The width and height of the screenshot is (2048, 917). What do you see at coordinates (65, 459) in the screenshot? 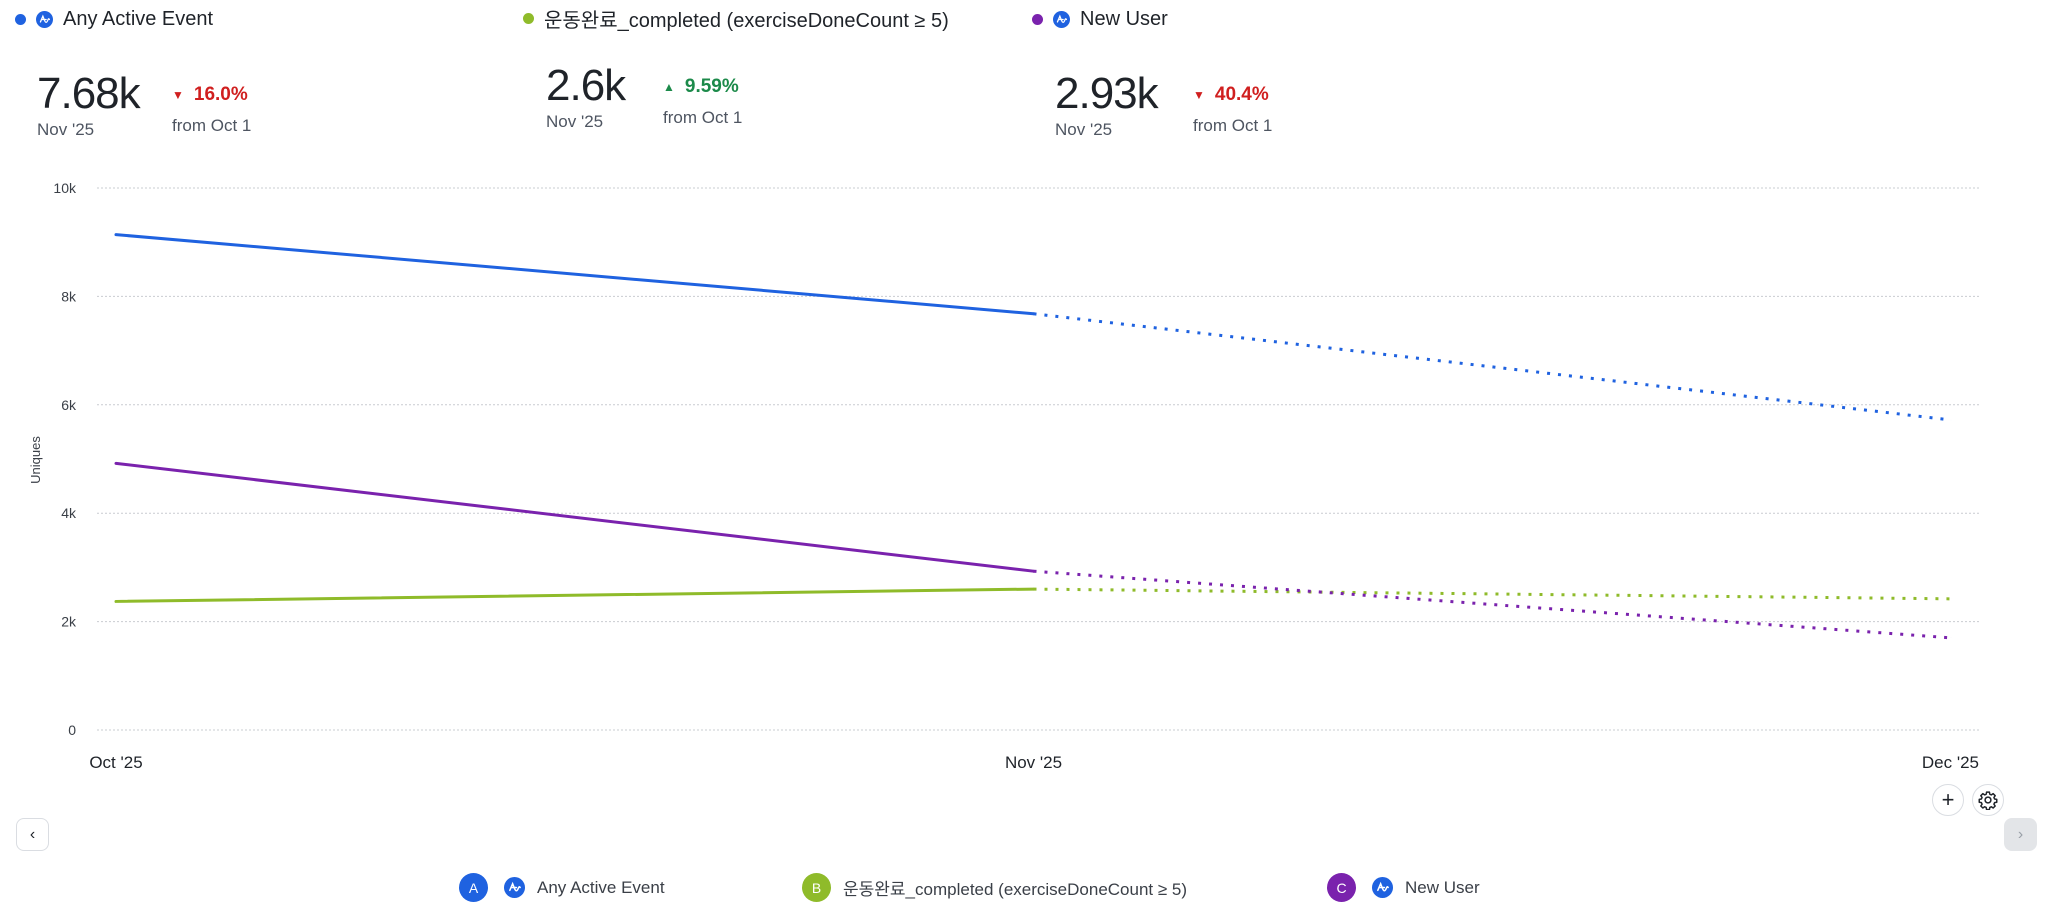
I see `y-axis-ticks: 0 2k 4k 6k 8k 10k` at bounding box center [65, 459].